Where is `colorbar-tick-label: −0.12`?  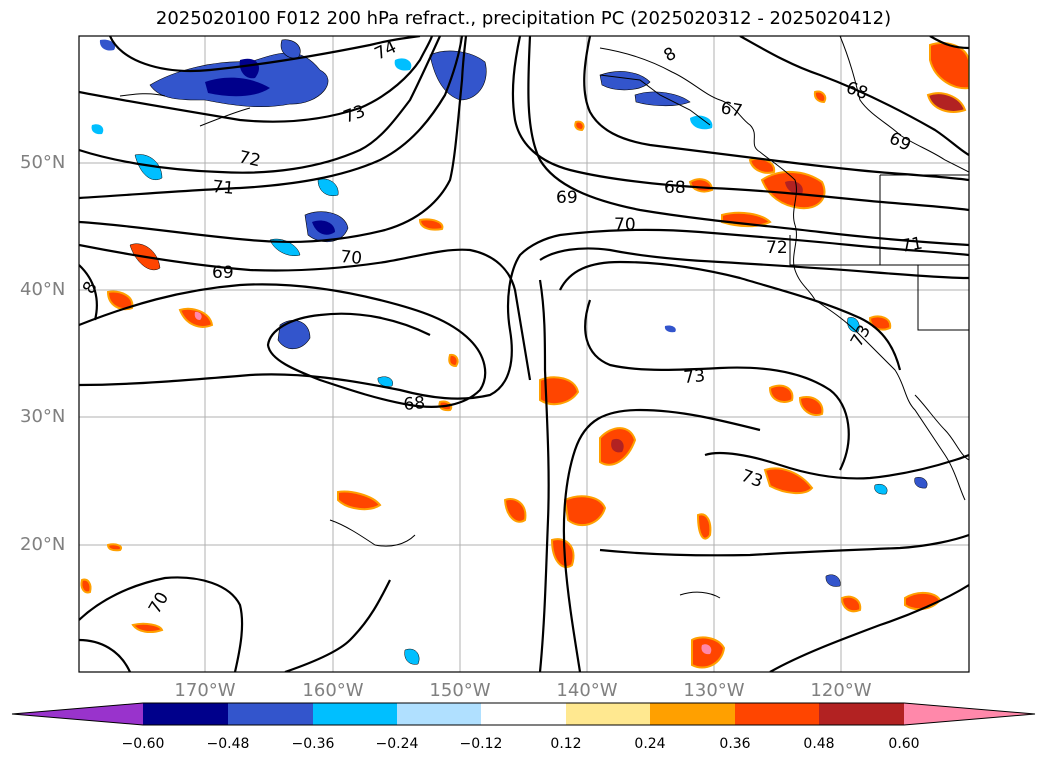
colorbar-tick-label: −0.12 is located at coordinates (481, 744).